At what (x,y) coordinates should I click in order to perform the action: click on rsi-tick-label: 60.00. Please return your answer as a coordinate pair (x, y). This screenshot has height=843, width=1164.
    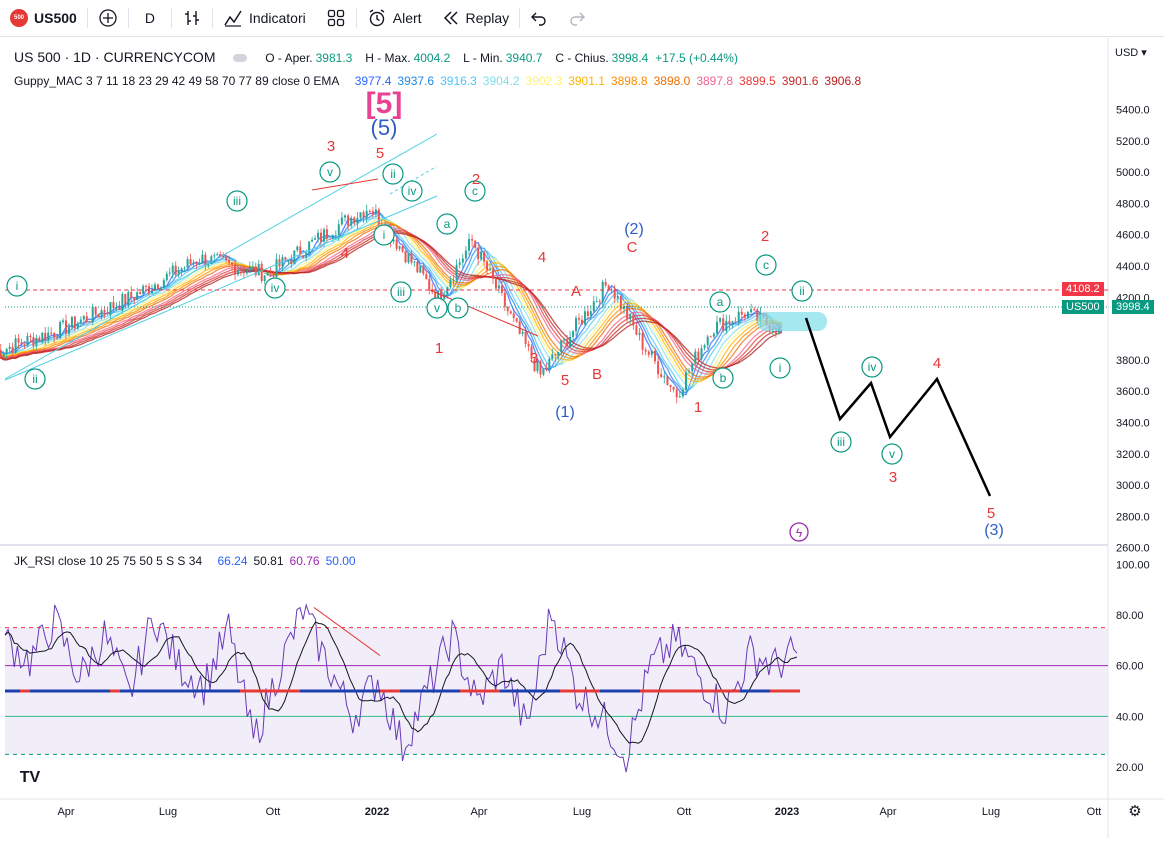
    Looking at the image, I should click on (1130, 667).